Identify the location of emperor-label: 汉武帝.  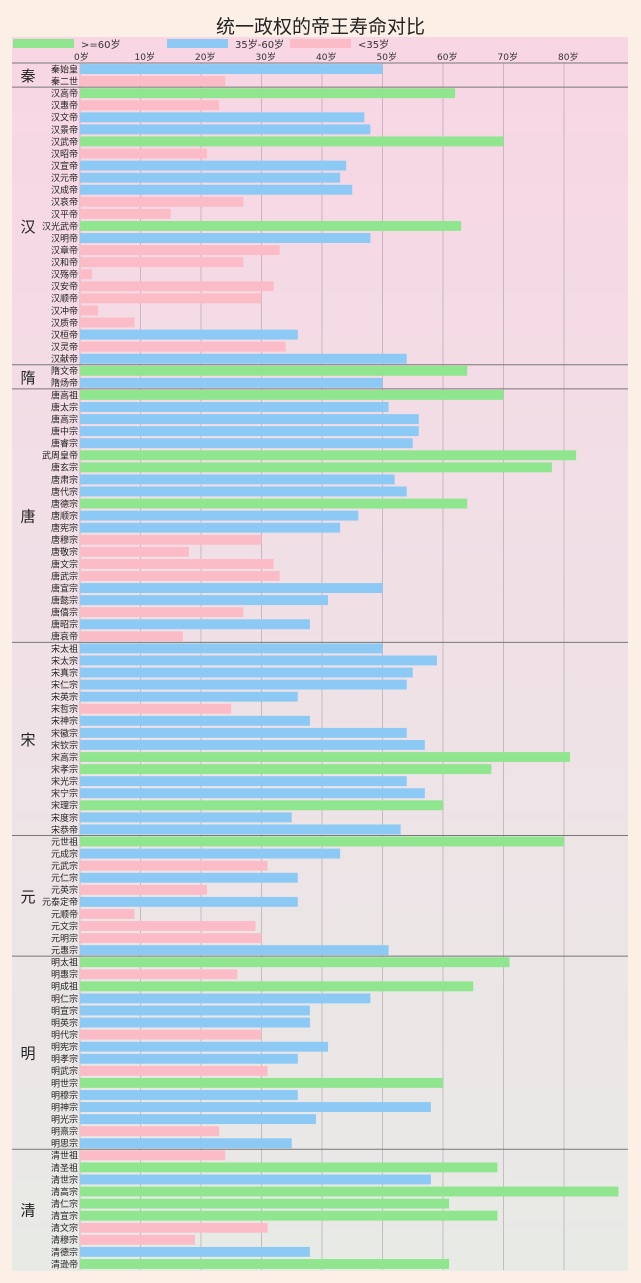
(64, 142).